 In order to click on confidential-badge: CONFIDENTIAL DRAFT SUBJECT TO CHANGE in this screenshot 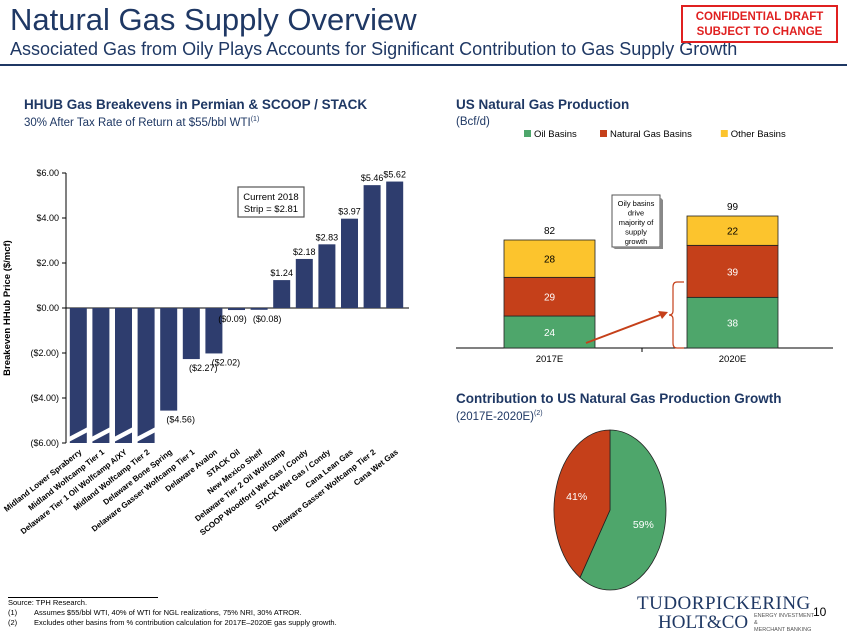, I will do `click(759, 24)`.